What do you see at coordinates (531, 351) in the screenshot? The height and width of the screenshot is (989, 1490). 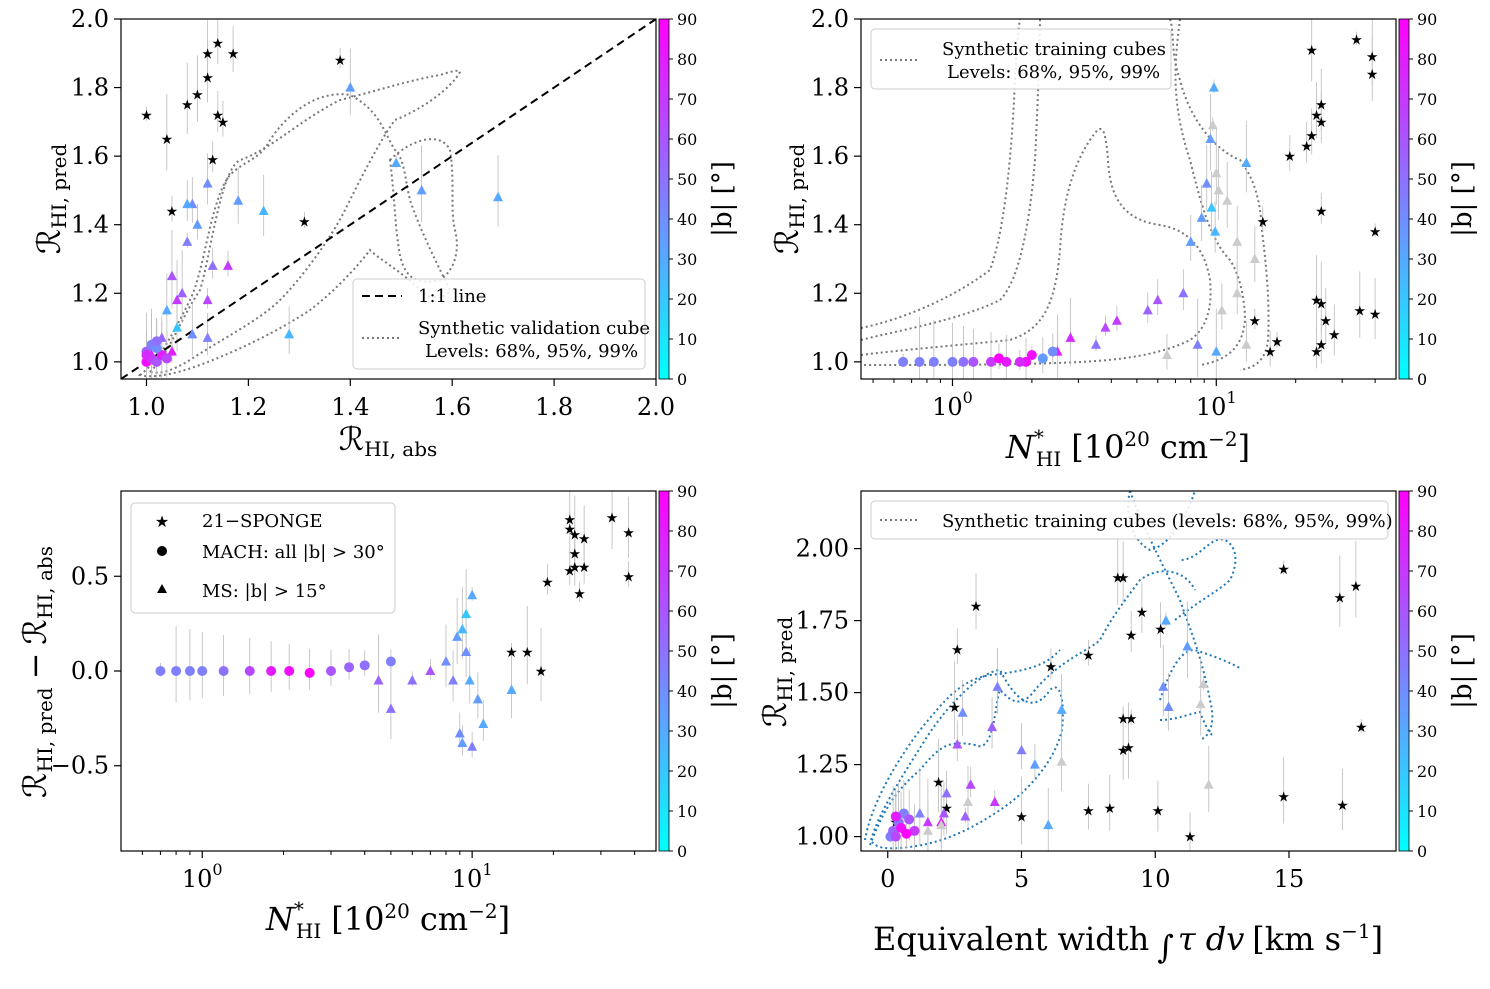 I see `legend-entry-levels: Levels: 68%, 95%, 99%` at bounding box center [531, 351].